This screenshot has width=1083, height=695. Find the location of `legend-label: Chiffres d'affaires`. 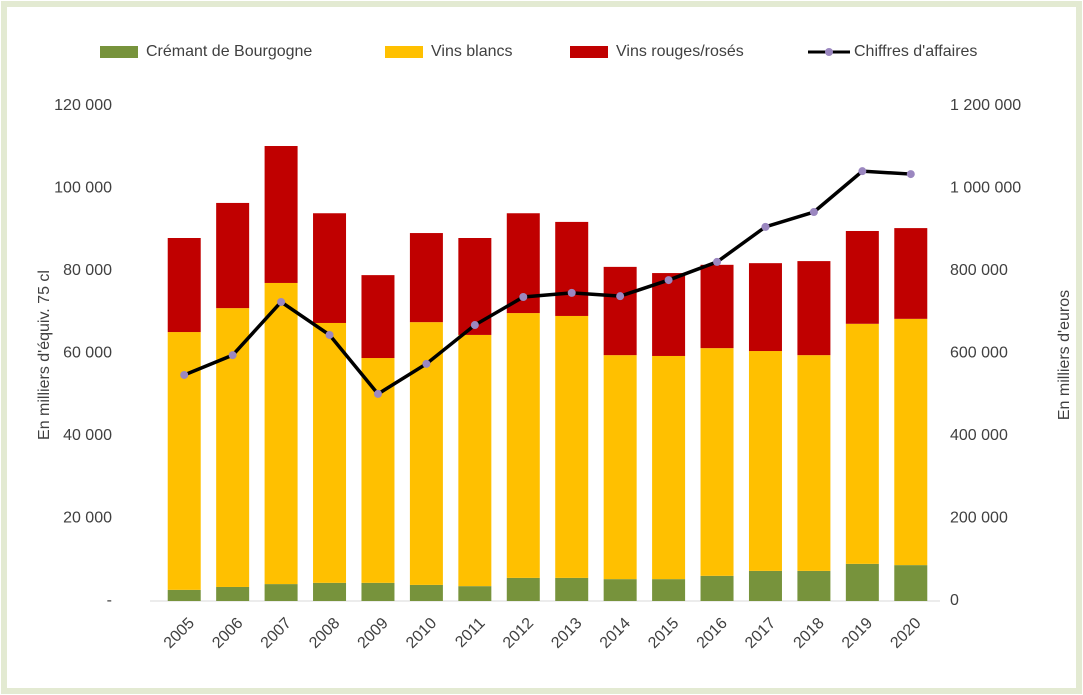

legend-label: Chiffres d'affaires is located at coordinates (915, 51).